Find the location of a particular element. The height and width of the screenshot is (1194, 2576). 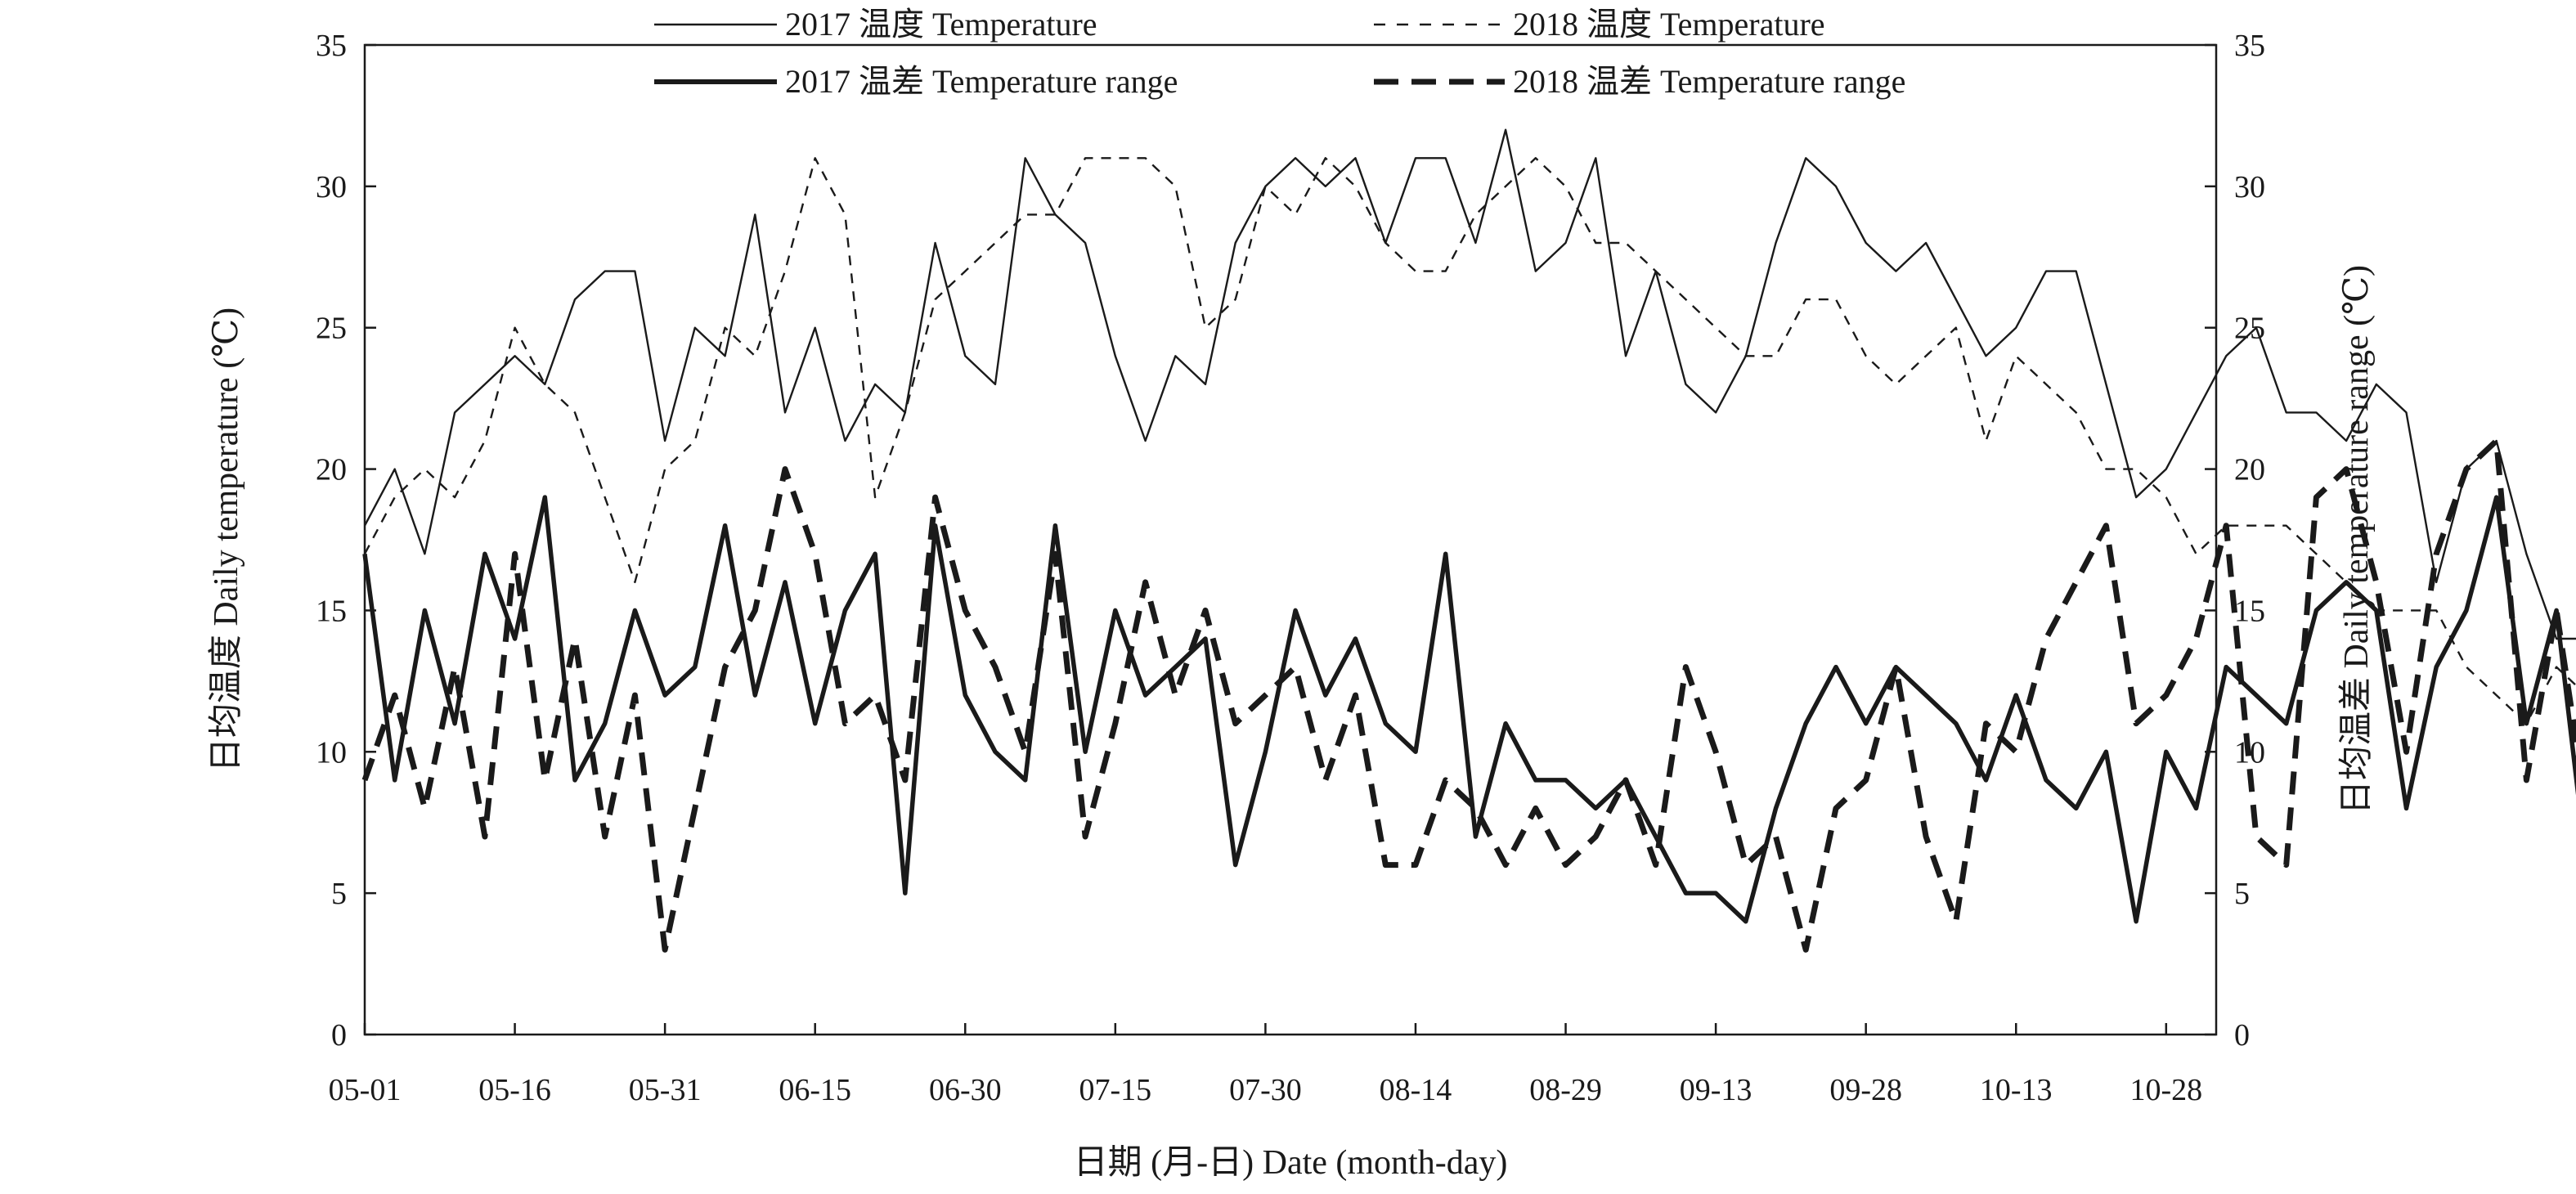

y-tick-label-right-5: 5 is located at coordinates (2242, 894).